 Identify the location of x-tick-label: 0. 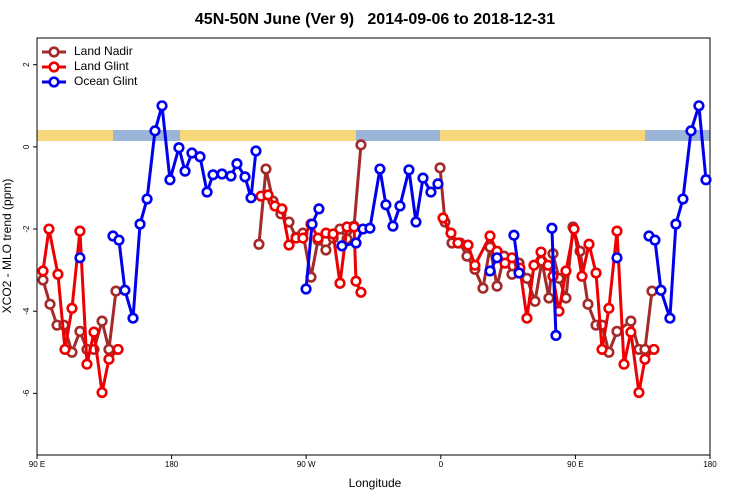
(441, 464).